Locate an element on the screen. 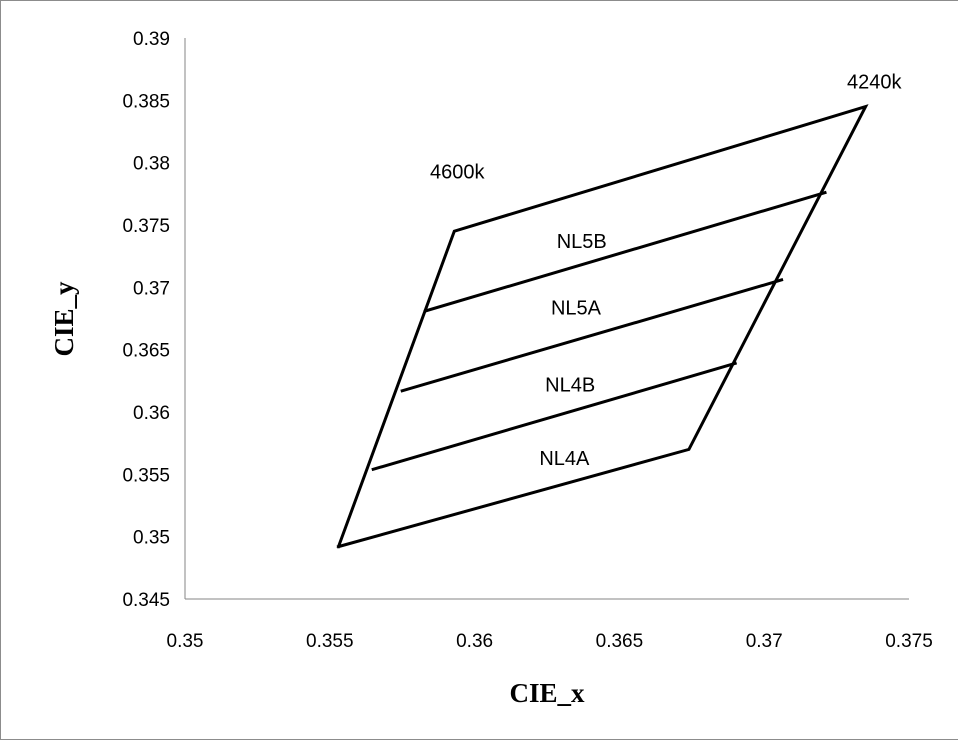 The width and height of the screenshot is (958, 741). x-tick-label: 0.355 is located at coordinates (330, 641).